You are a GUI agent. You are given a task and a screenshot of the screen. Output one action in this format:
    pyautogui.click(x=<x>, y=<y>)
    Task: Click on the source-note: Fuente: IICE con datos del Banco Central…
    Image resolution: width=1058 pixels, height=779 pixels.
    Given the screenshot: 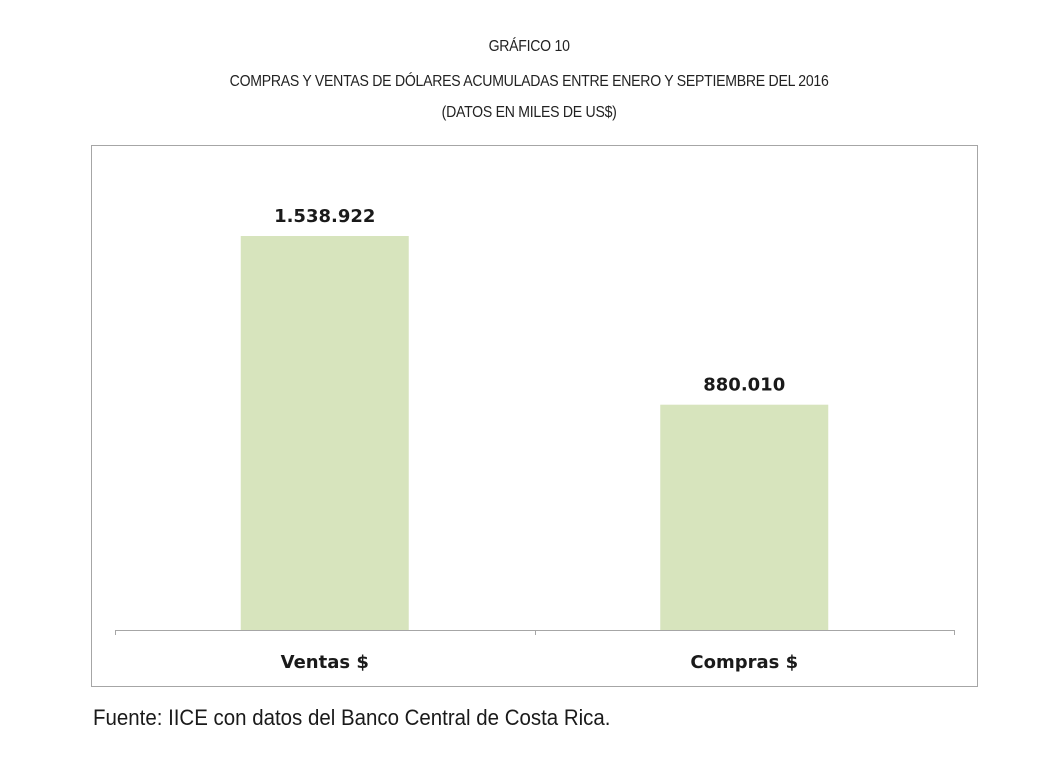 What is the action you would take?
    pyautogui.click(x=352, y=717)
    